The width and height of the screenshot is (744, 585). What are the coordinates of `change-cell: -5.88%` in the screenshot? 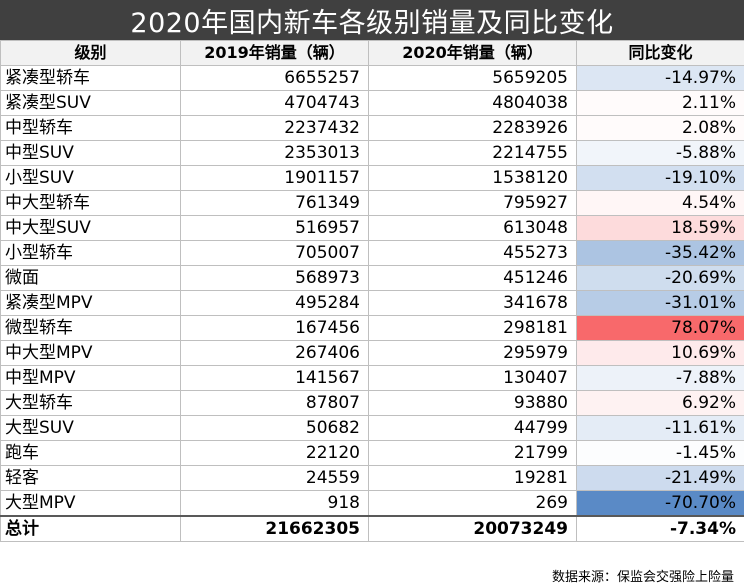 It's located at (660, 153).